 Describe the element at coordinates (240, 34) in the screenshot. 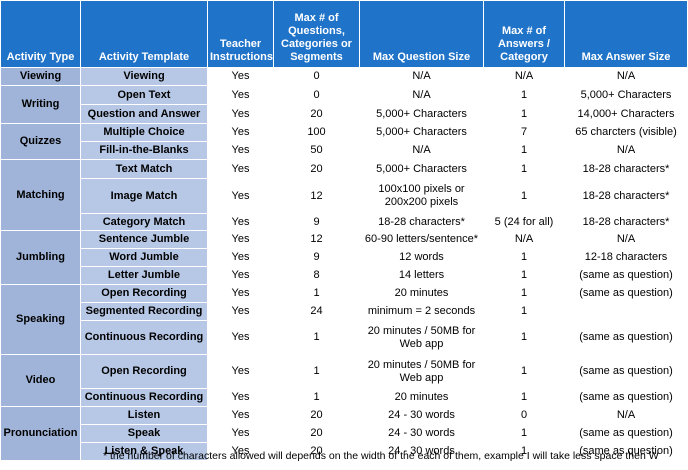

I see `header-teacher-instructions: Teacher Instructions` at that location.